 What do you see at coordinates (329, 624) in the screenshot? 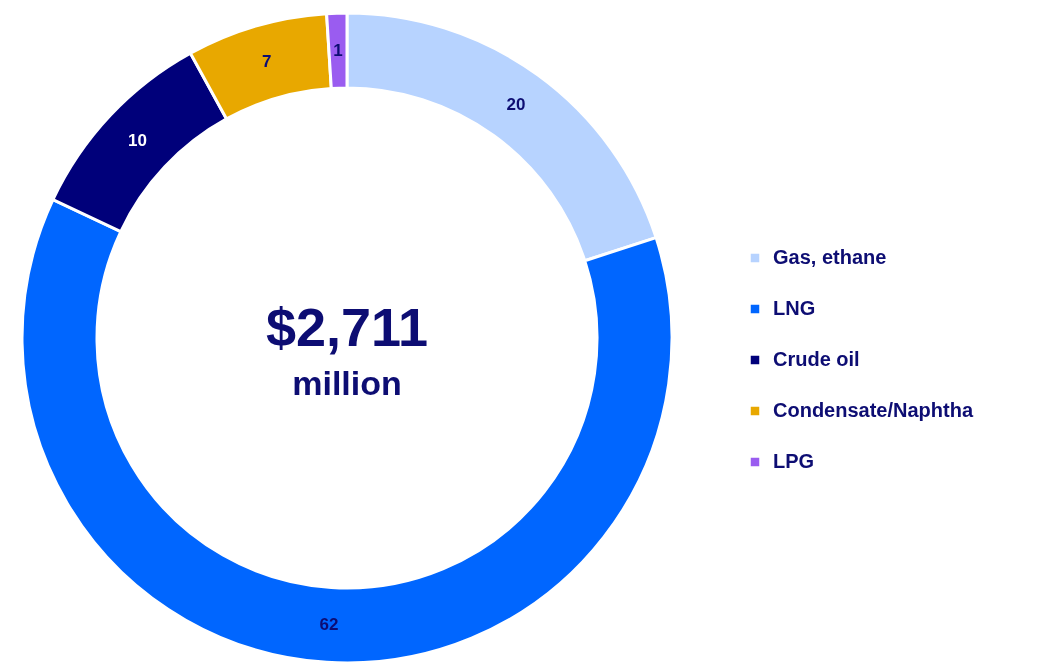
I see `data-label: 62` at bounding box center [329, 624].